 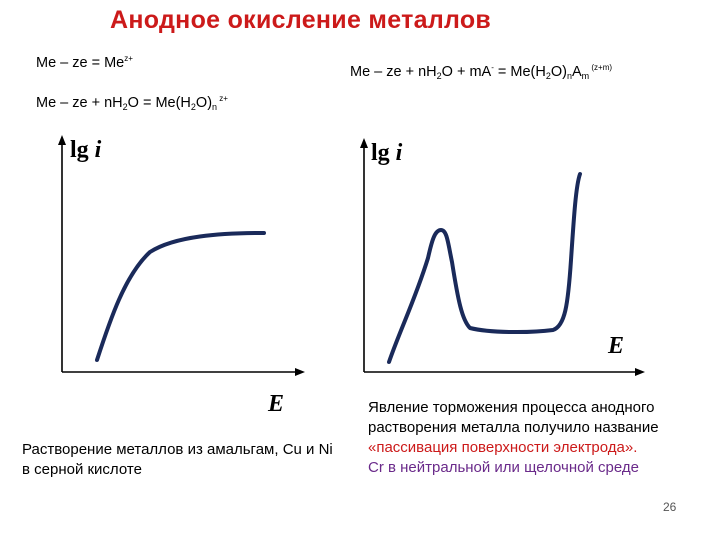 What do you see at coordinates (180, 296) in the screenshot?
I see `left-curve` at bounding box center [180, 296].